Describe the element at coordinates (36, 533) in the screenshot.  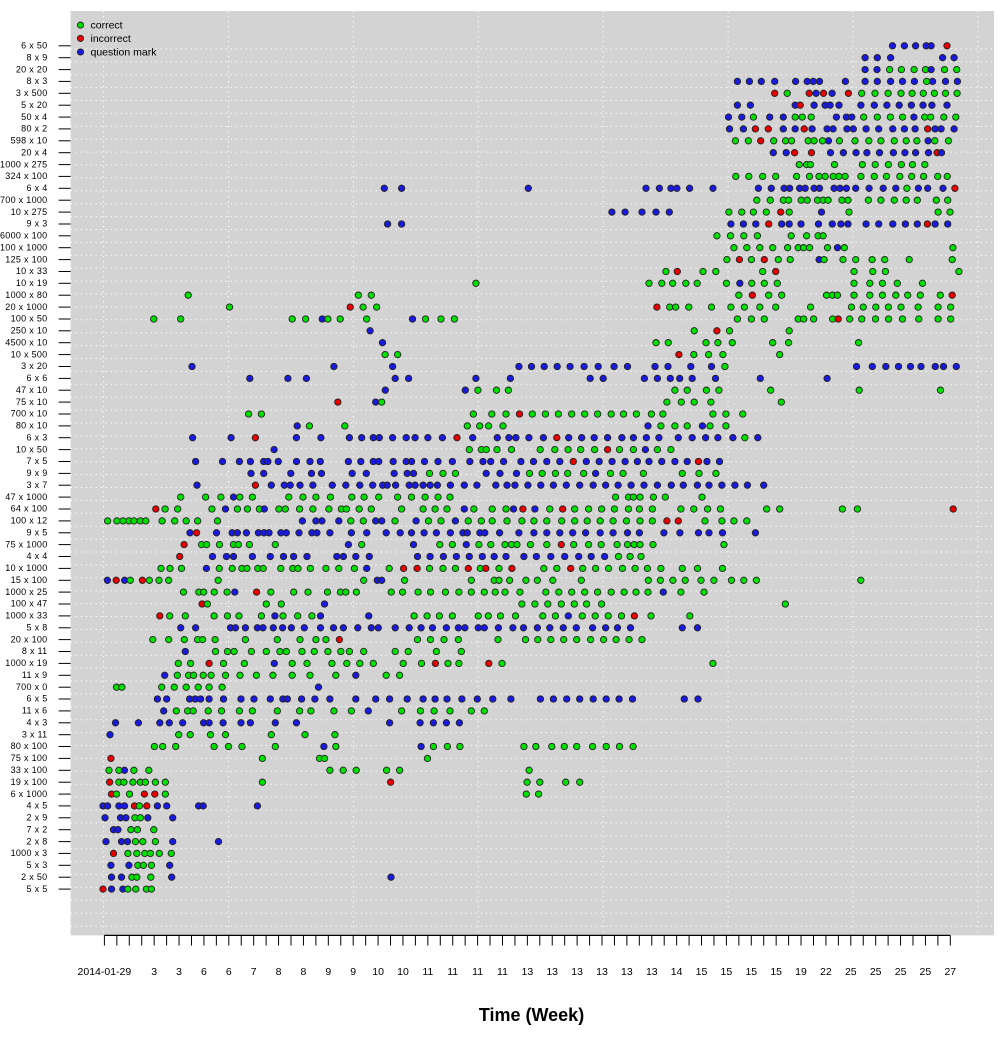
I see `svg-text: 9 x 5` at that location.